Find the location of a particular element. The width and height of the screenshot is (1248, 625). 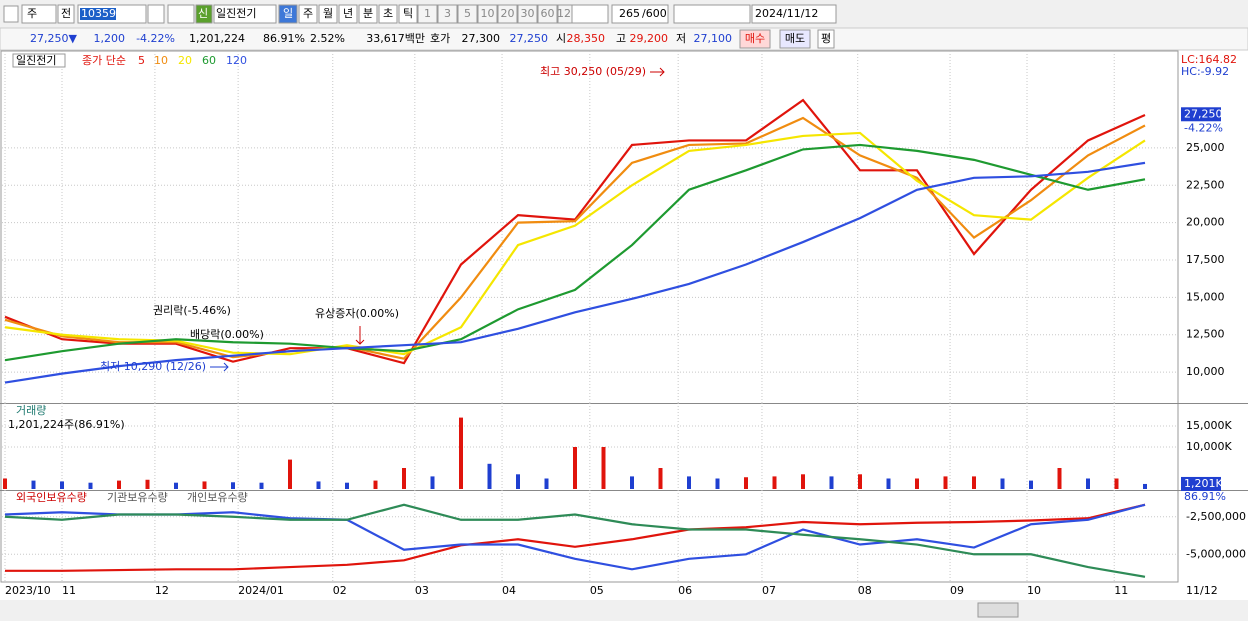

tab: 주 is located at coordinates (32, 13).